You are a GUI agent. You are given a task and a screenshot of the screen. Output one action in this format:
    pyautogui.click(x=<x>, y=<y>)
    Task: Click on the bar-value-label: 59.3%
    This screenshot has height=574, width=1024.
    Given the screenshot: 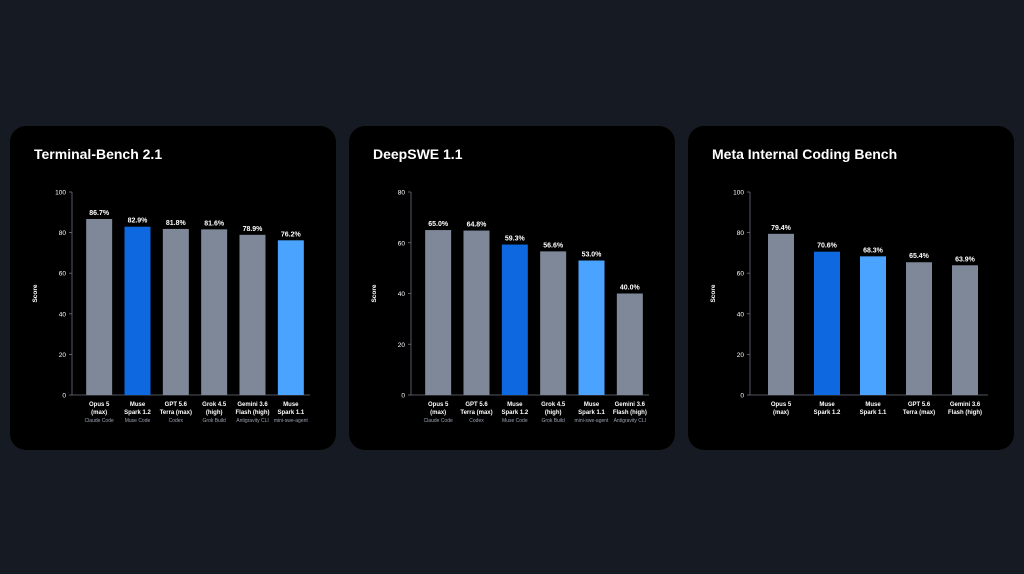 What is the action you would take?
    pyautogui.click(x=515, y=239)
    